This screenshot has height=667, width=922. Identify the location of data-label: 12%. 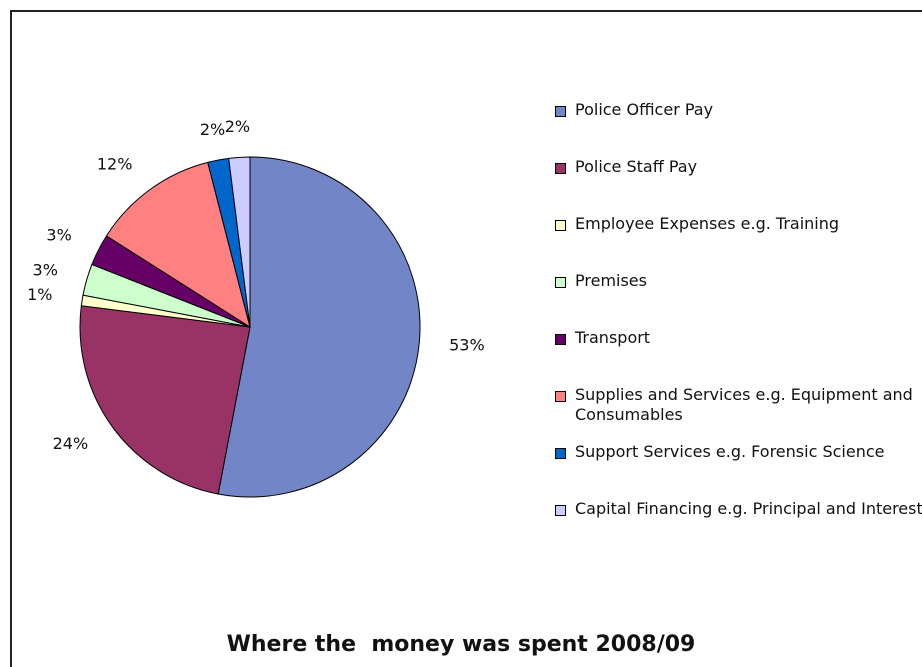
(115, 164).